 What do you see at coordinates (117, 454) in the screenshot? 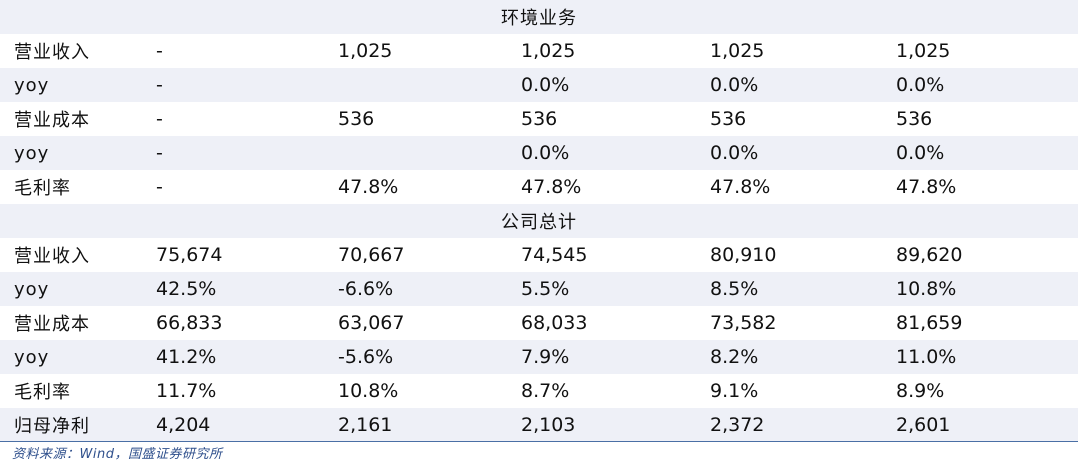
I see `source-note: 资料来源：Wind，国盛证券研究所` at bounding box center [117, 454].